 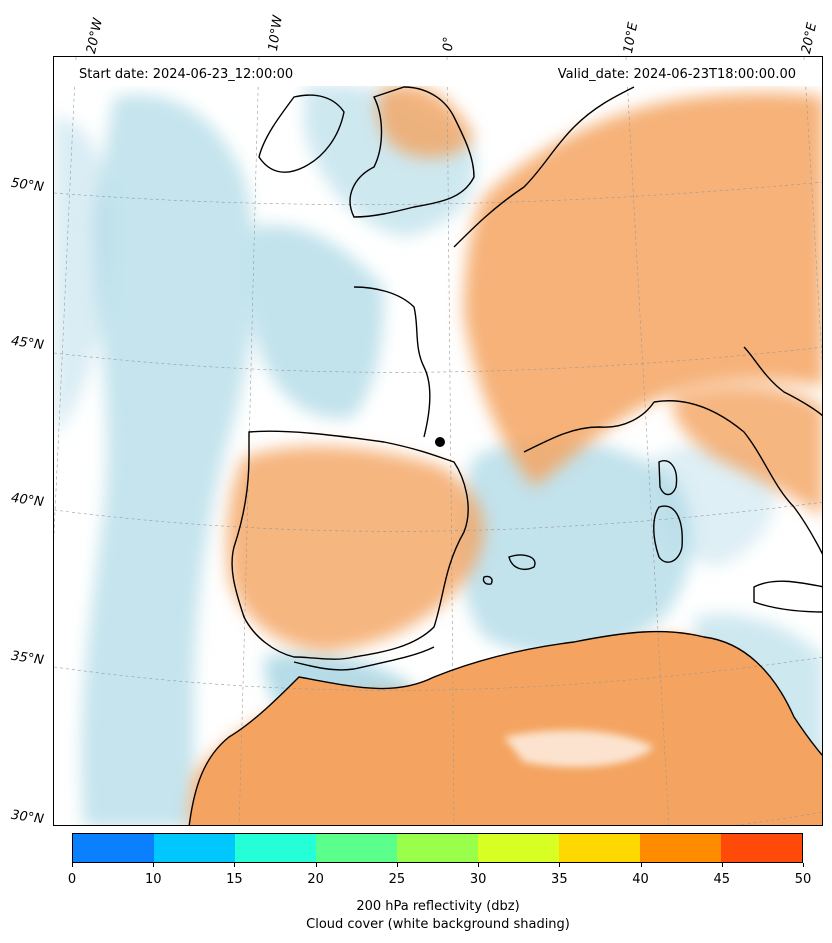 What do you see at coordinates (186, 74) in the screenshot?
I see `start-date-label: Start date: 2024-06-23_12:00:00` at bounding box center [186, 74].